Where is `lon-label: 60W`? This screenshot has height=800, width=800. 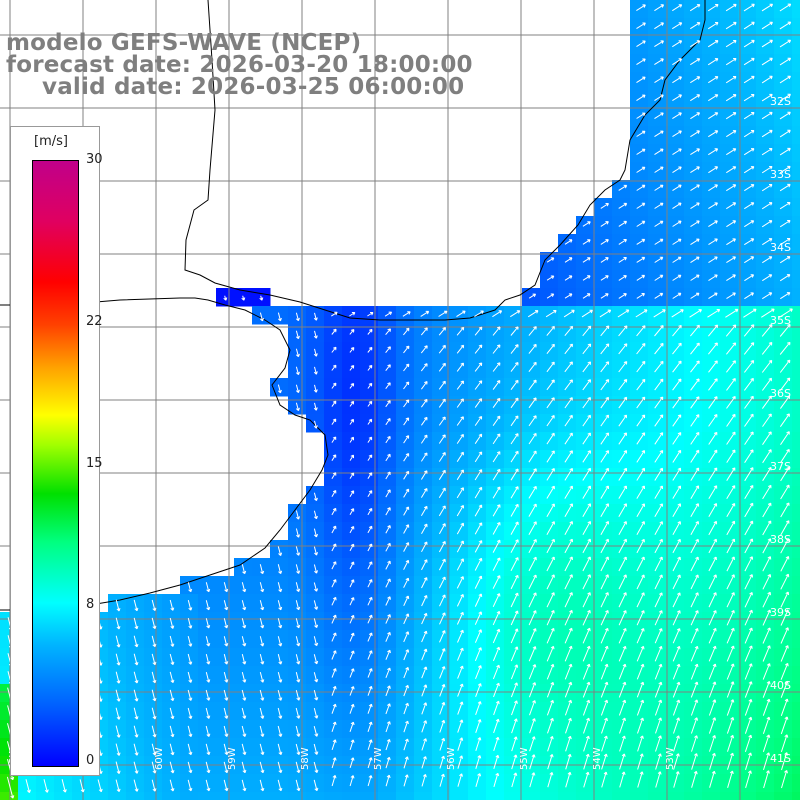
lon-label: 60W is located at coordinates (159, 758).